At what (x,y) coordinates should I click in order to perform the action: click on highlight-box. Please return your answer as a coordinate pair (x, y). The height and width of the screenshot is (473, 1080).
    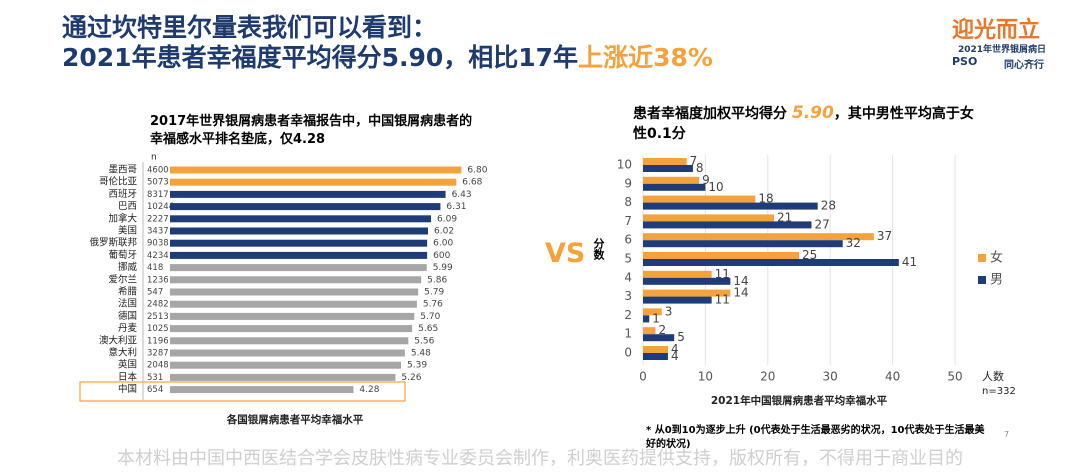
    Looking at the image, I should click on (242, 391).